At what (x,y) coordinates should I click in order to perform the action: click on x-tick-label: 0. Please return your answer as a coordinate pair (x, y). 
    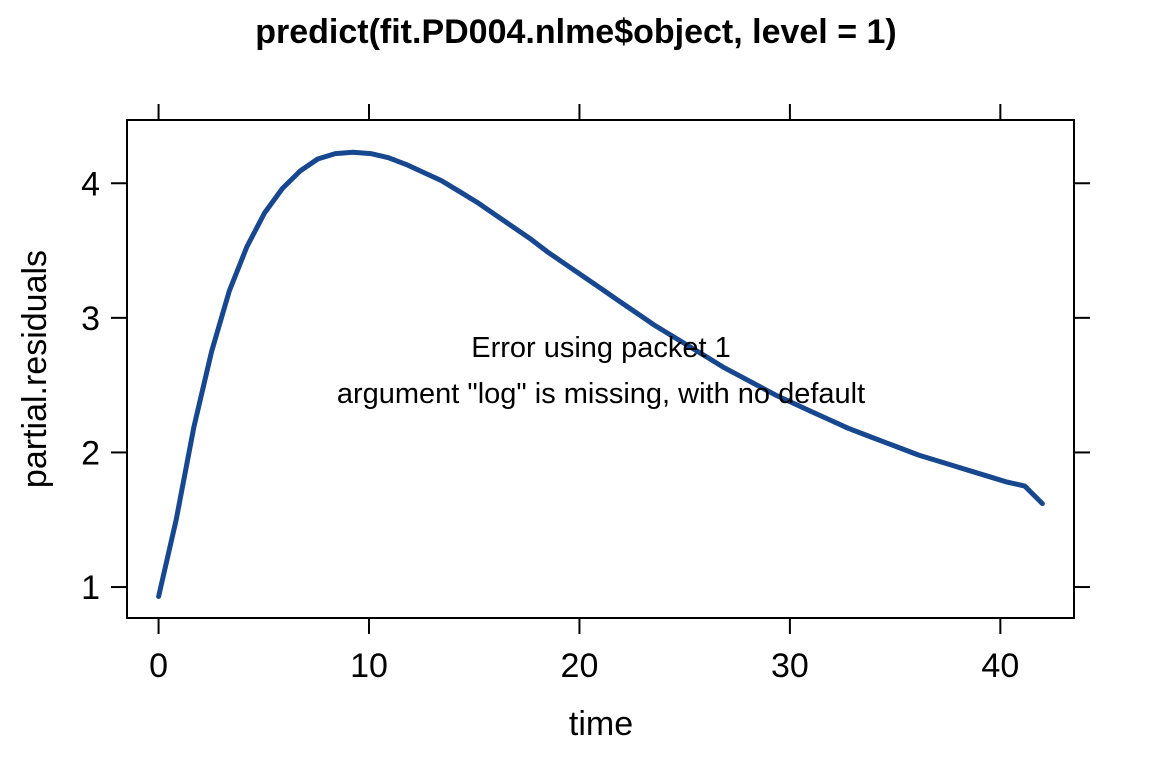
    Looking at the image, I should click on (158, 666).